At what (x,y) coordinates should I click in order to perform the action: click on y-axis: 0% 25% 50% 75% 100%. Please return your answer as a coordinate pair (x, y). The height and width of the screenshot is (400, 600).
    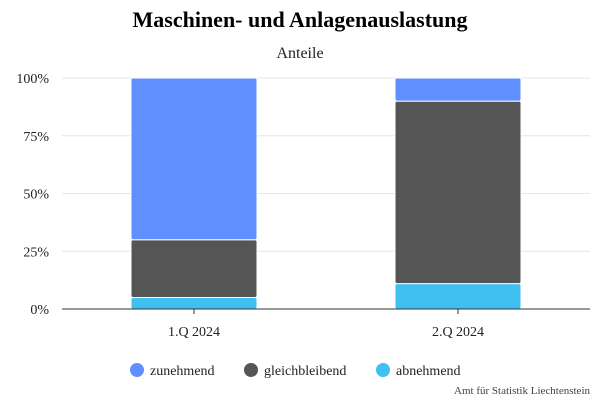
    Looking at the image, I should click on (32, 195).